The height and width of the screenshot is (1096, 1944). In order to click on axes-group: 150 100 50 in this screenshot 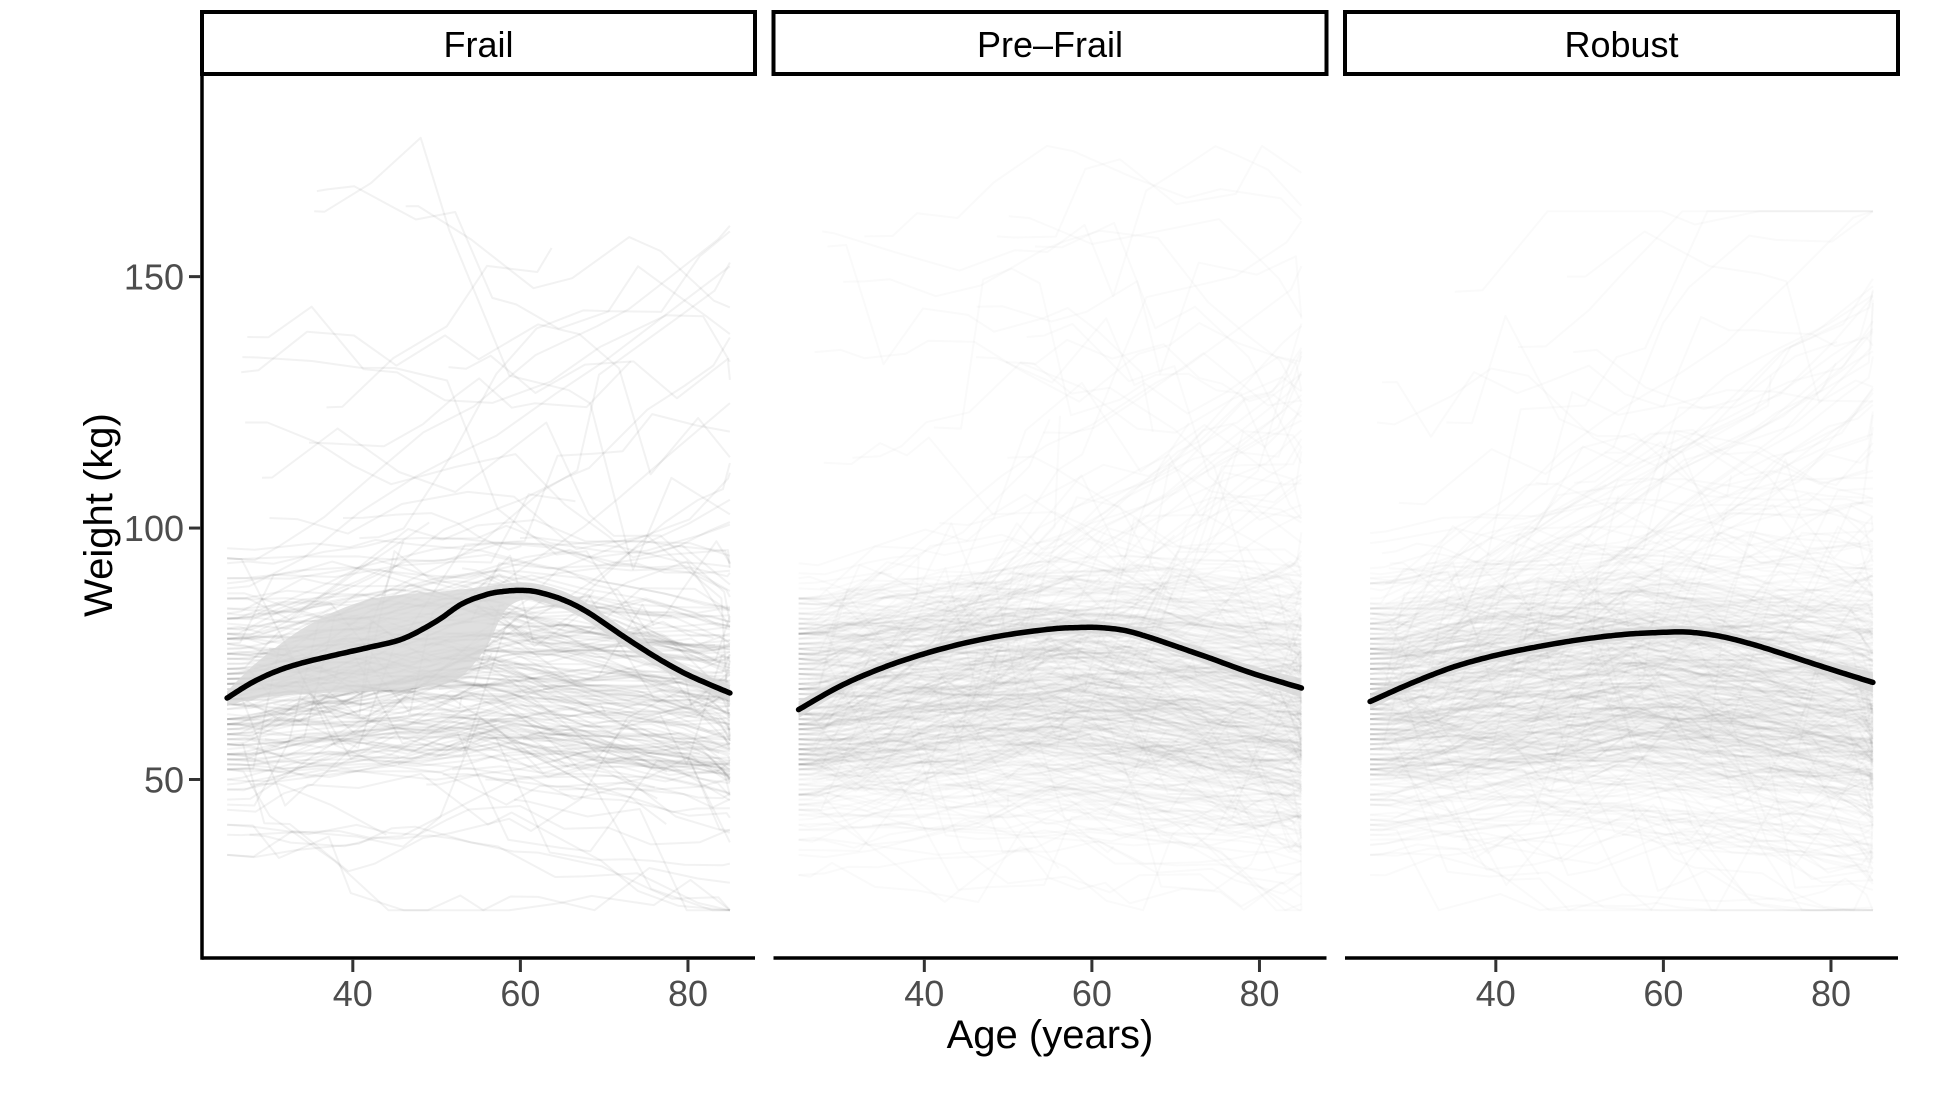, I will do `click(164, 517)`.